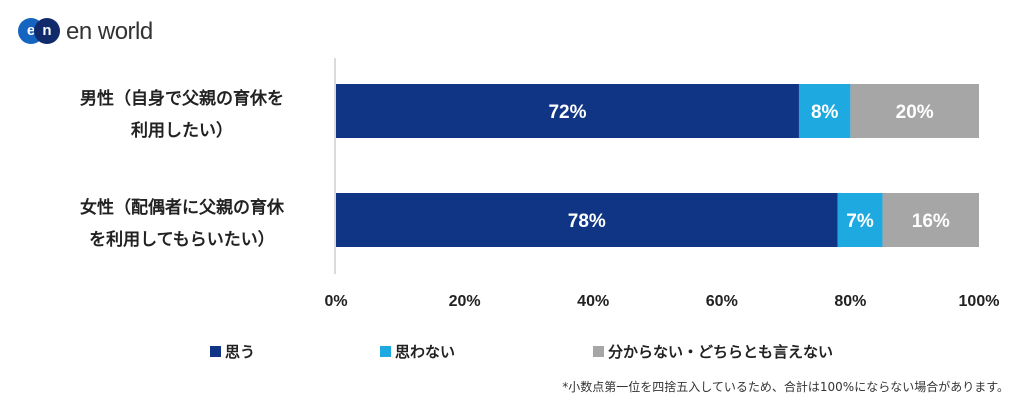  I want to click on x-tick-label: 100%, so click(979, 301).